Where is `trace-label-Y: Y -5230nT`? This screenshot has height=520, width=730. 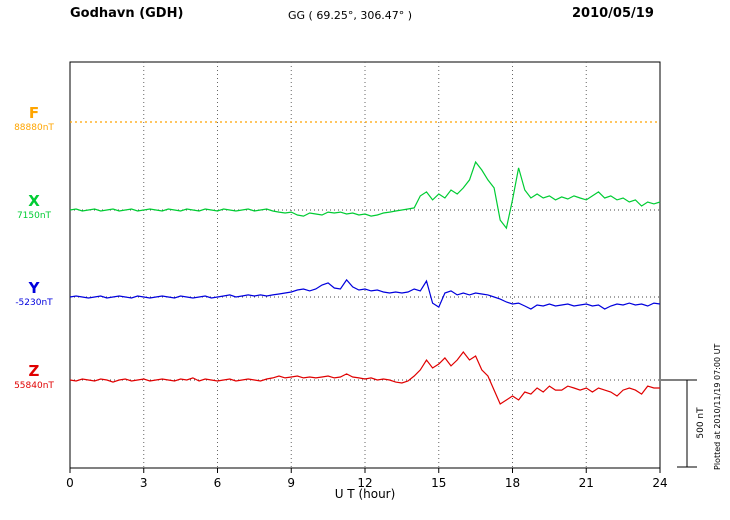 trace-label-Y: Y -5230nT is located at coordinates (34, 294).